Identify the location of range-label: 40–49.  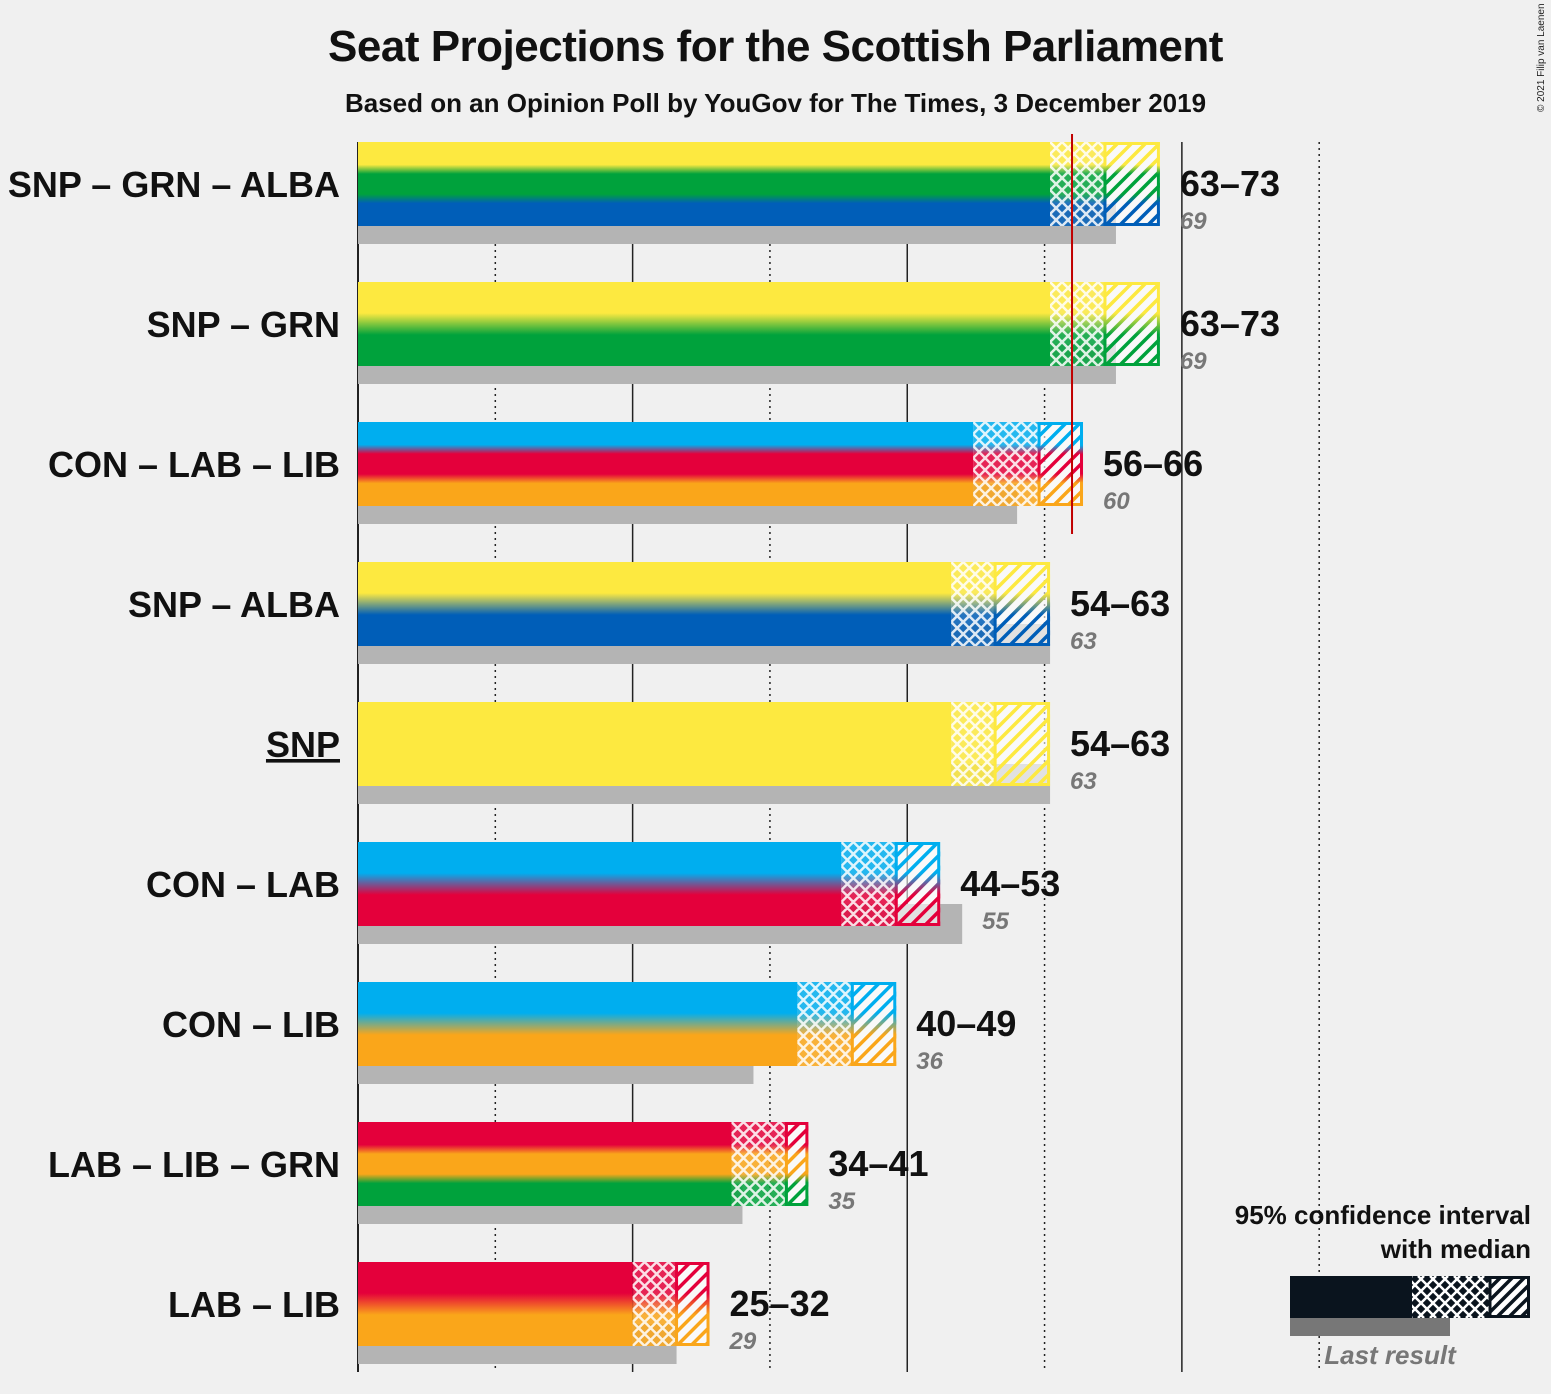
(966, 1023).